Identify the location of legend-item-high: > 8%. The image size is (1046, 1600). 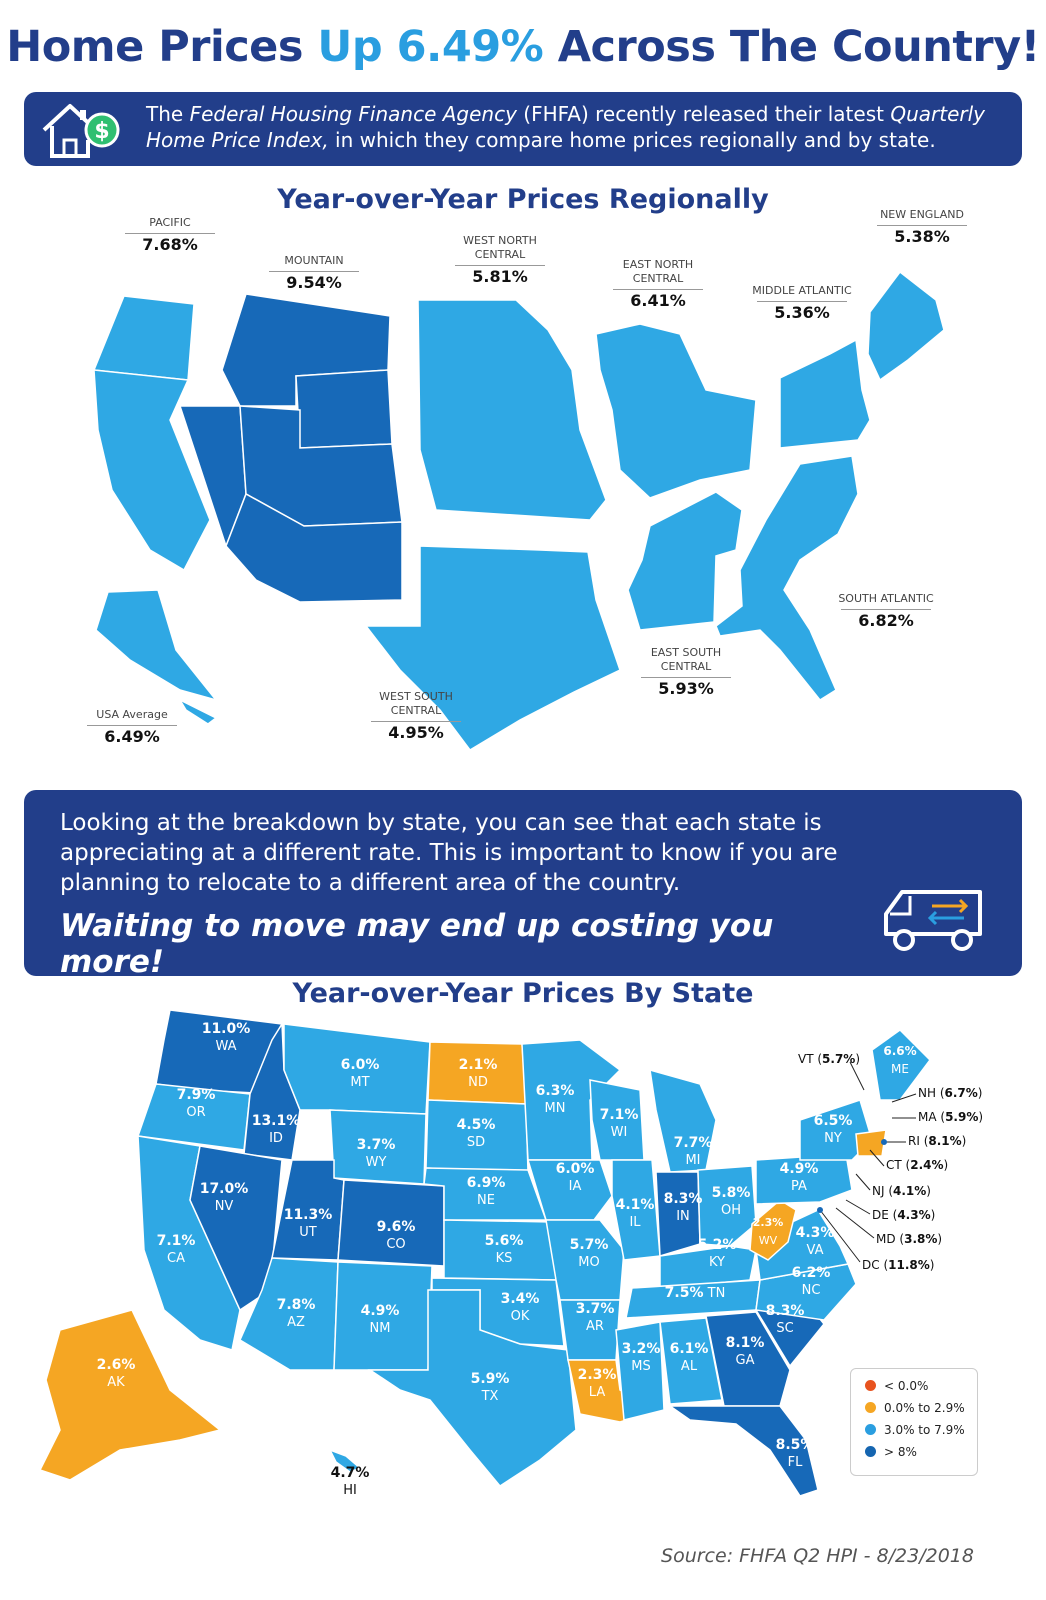
(891, 1452).